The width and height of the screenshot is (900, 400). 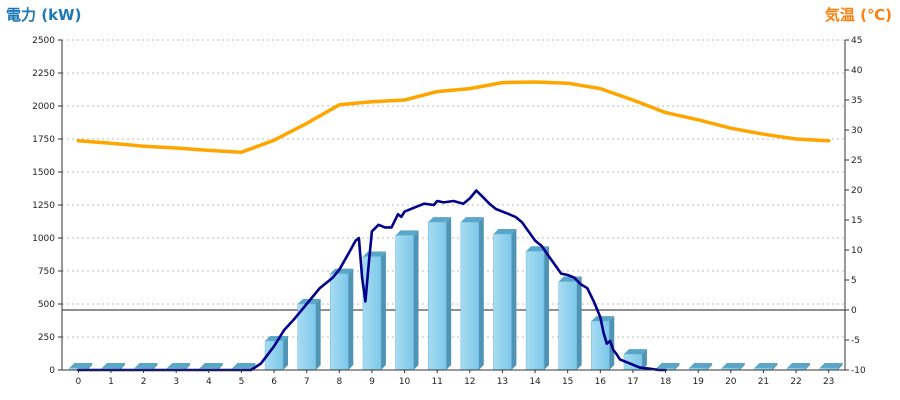 I want to click on x-tick-label: 10, so click(x=405, y=382).